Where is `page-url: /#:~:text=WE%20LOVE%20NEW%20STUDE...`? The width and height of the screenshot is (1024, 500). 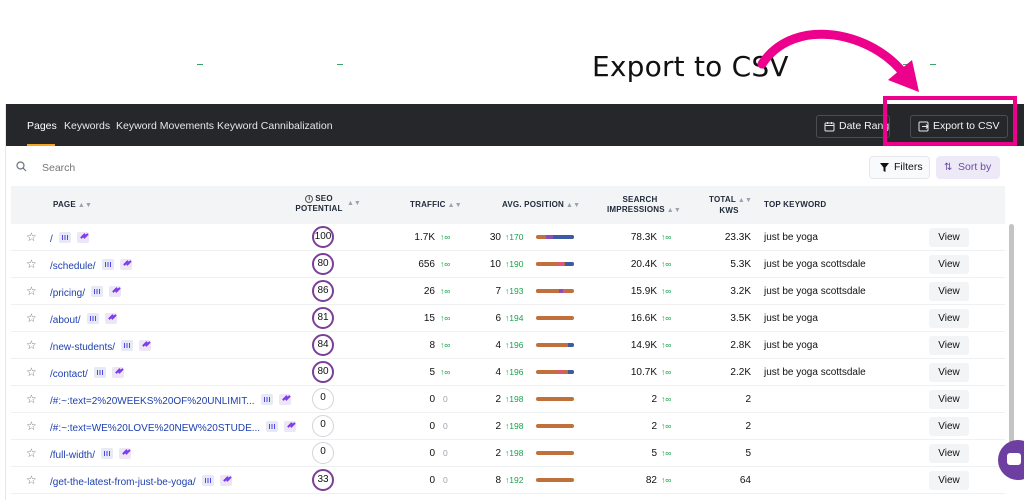 page-url: /#:~:text=WE%20LOVE%20NEW%20STUDE... is located at coordinates (155, 428).